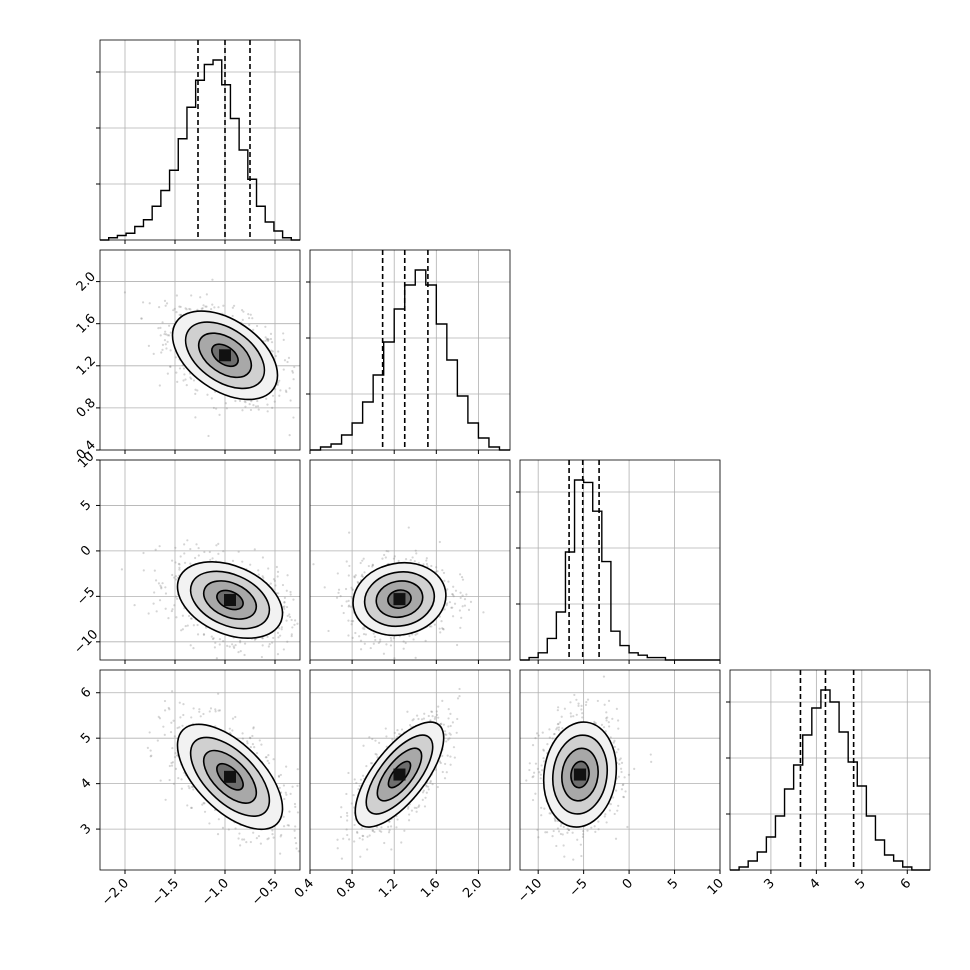  What do you see at coordinates (399, 774) in the screenshot?
I see `density-peak` at bounding box center [399, 774].